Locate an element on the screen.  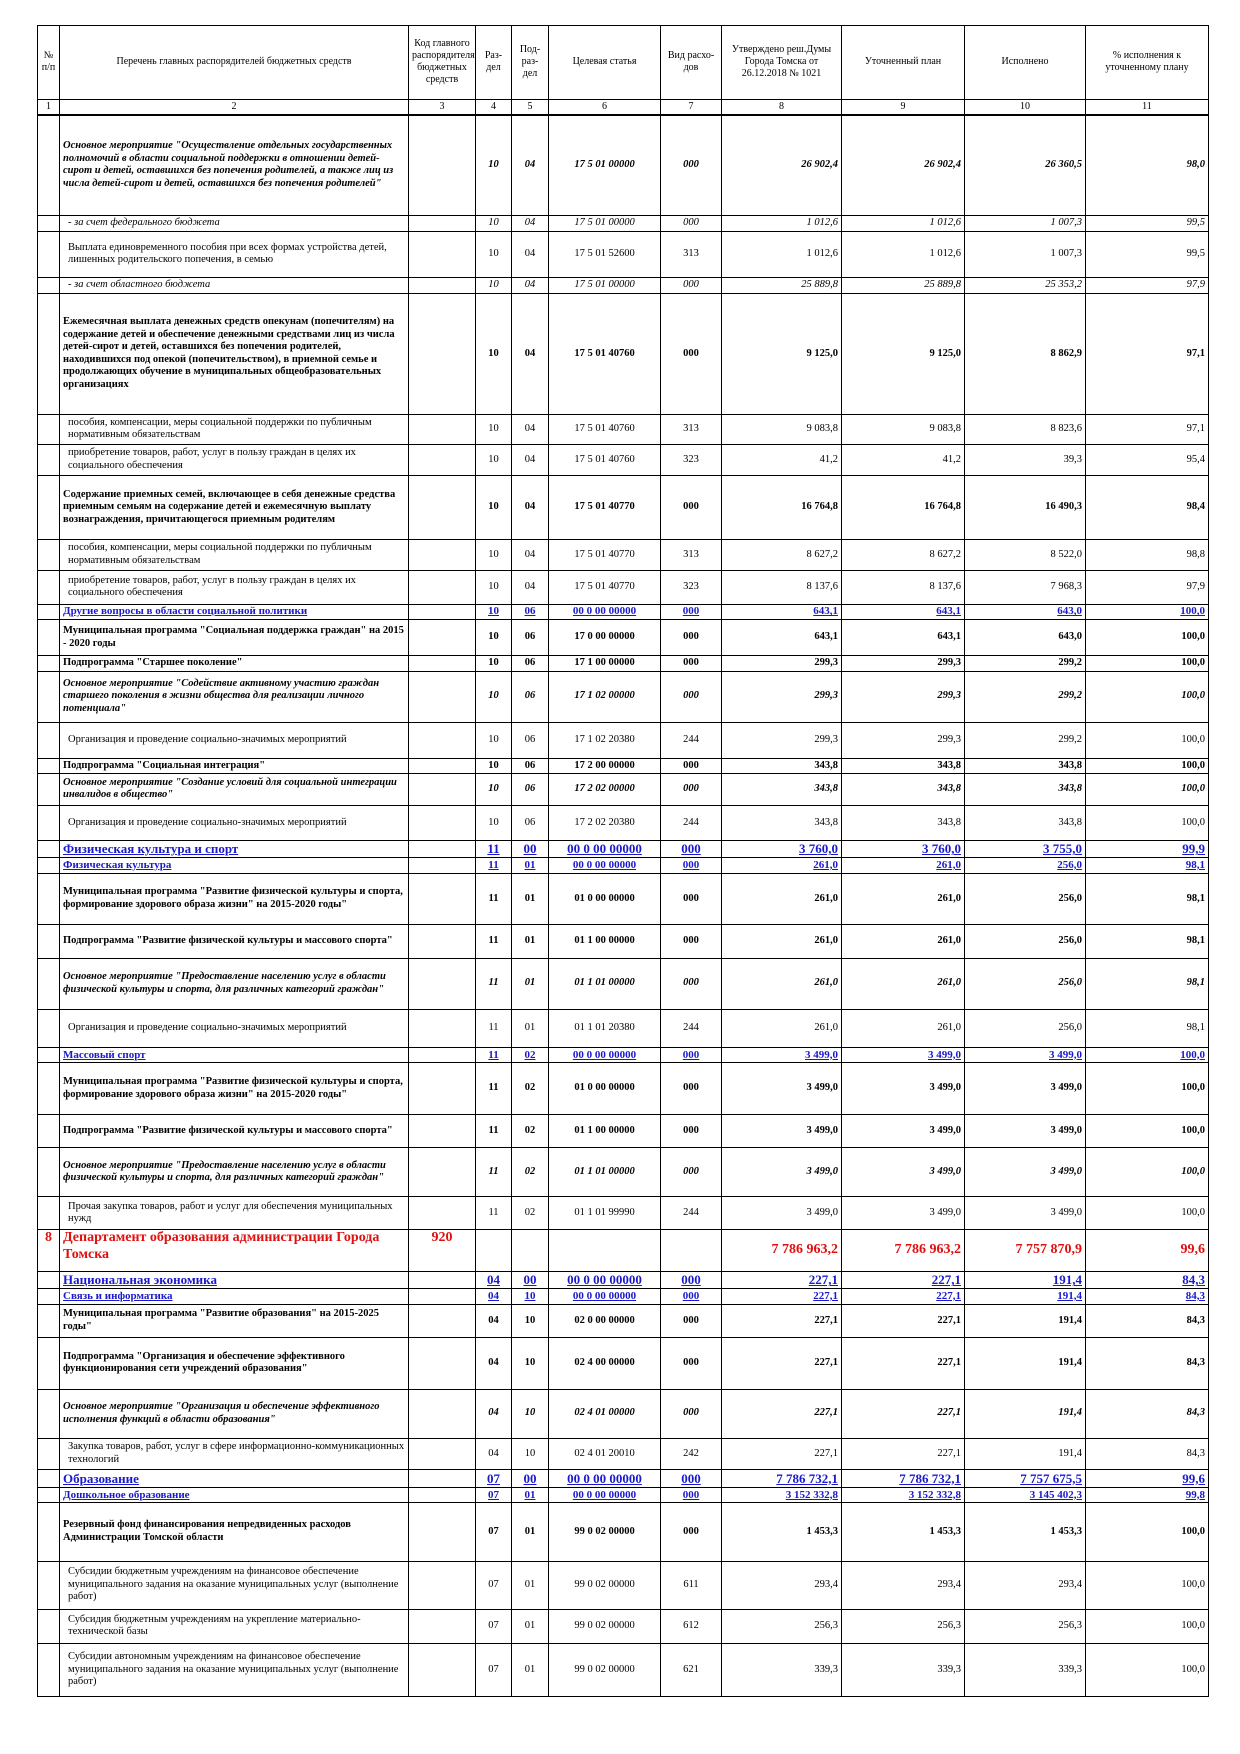
table-cell: 02 is located at coordinates (530, 1213).